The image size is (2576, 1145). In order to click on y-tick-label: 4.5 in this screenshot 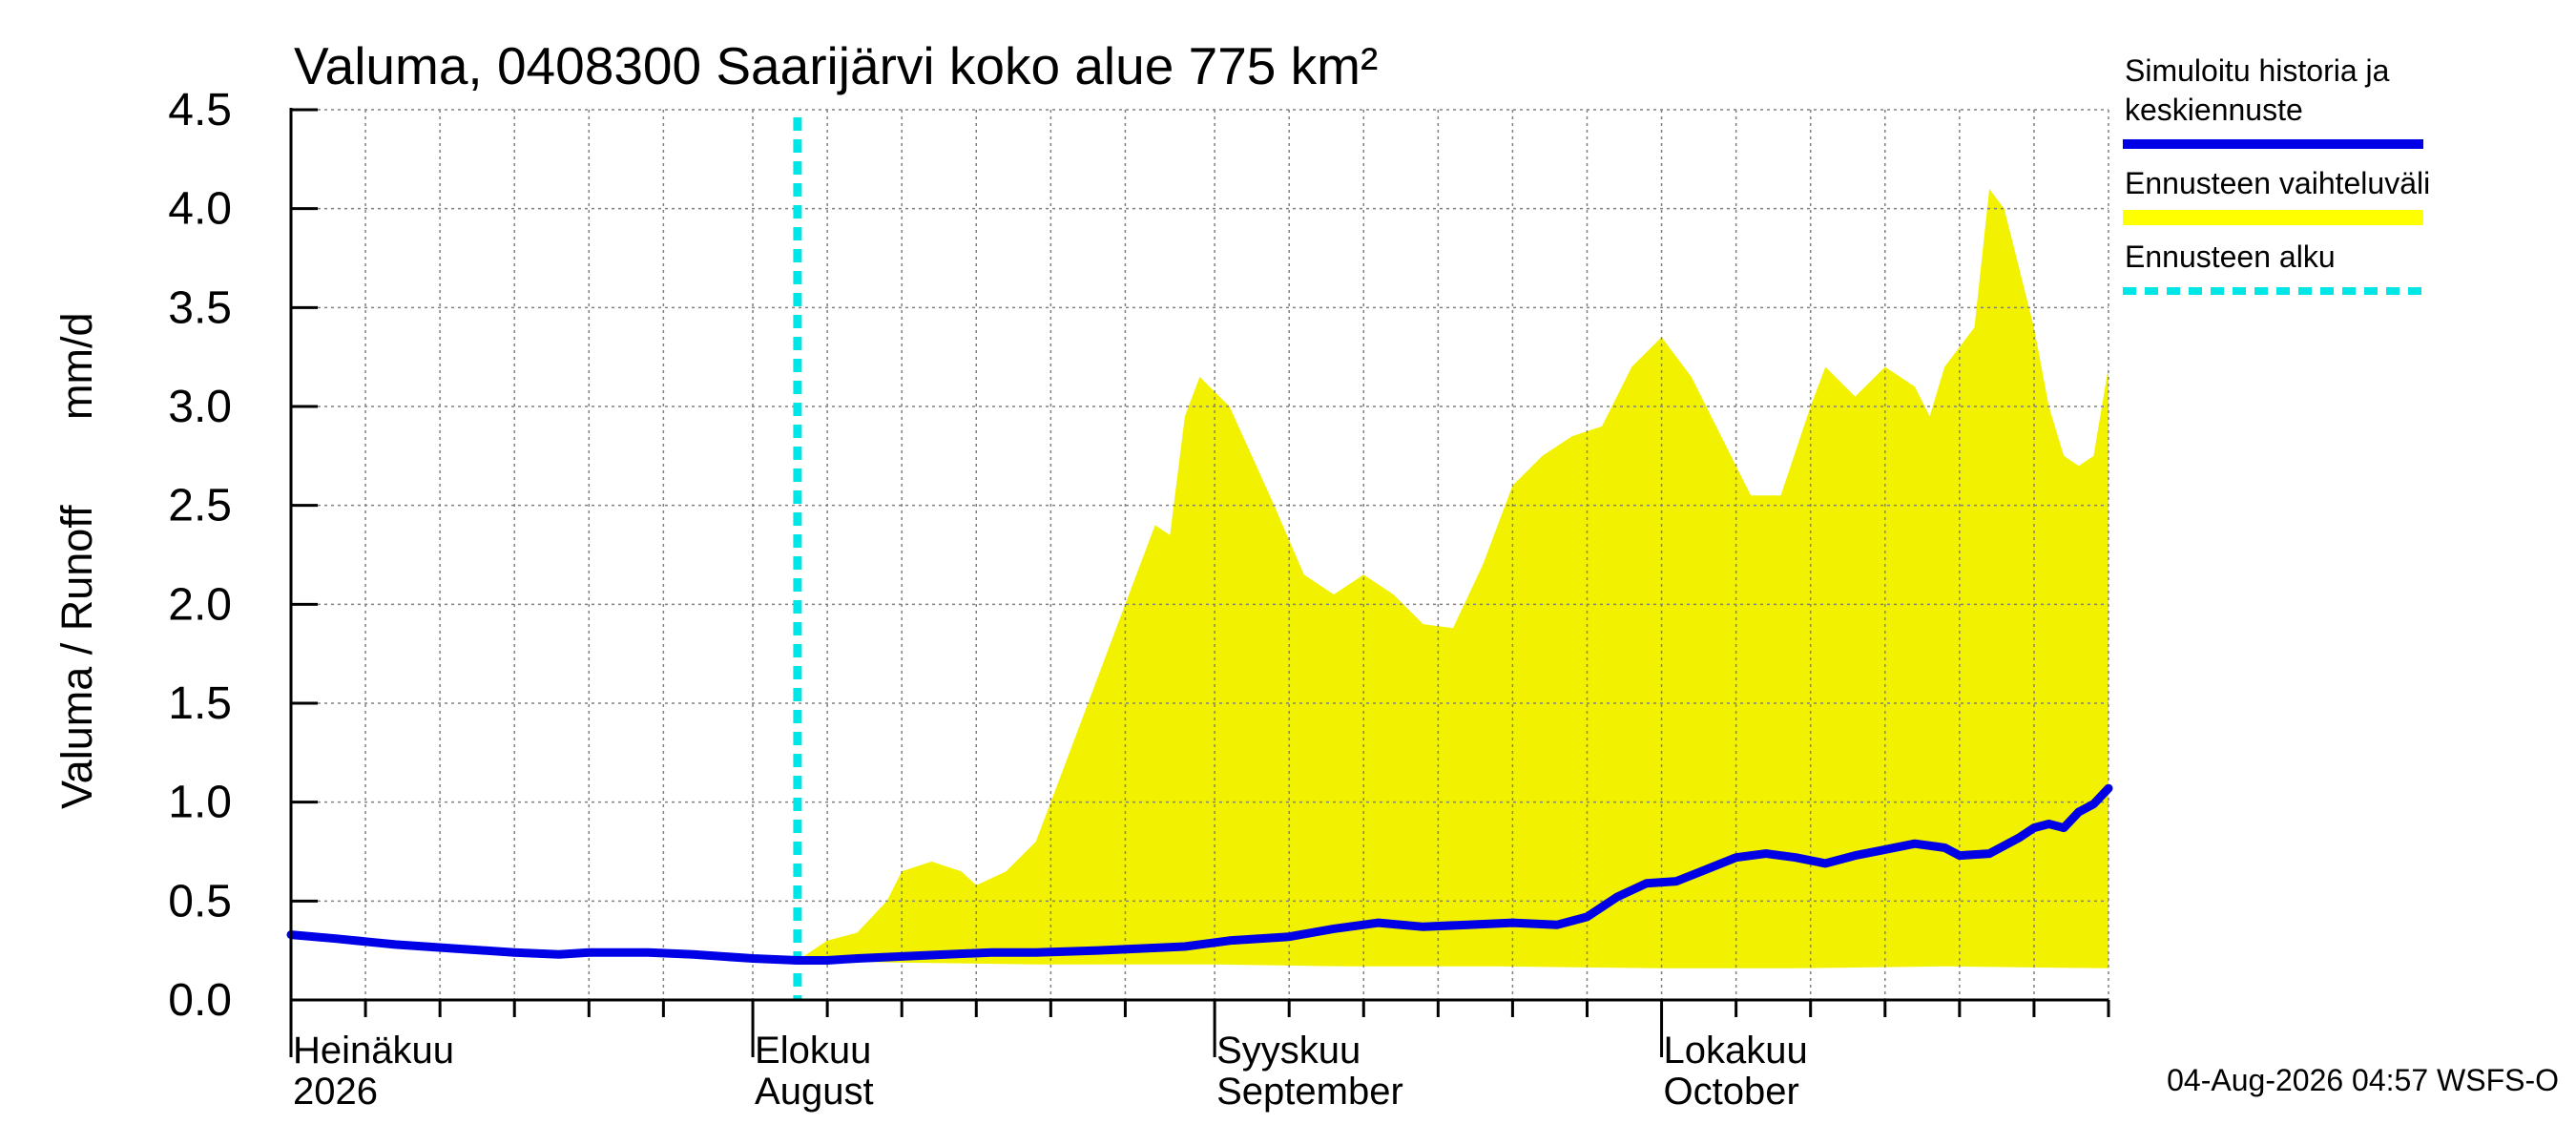, I will do `click(200, 110)`.